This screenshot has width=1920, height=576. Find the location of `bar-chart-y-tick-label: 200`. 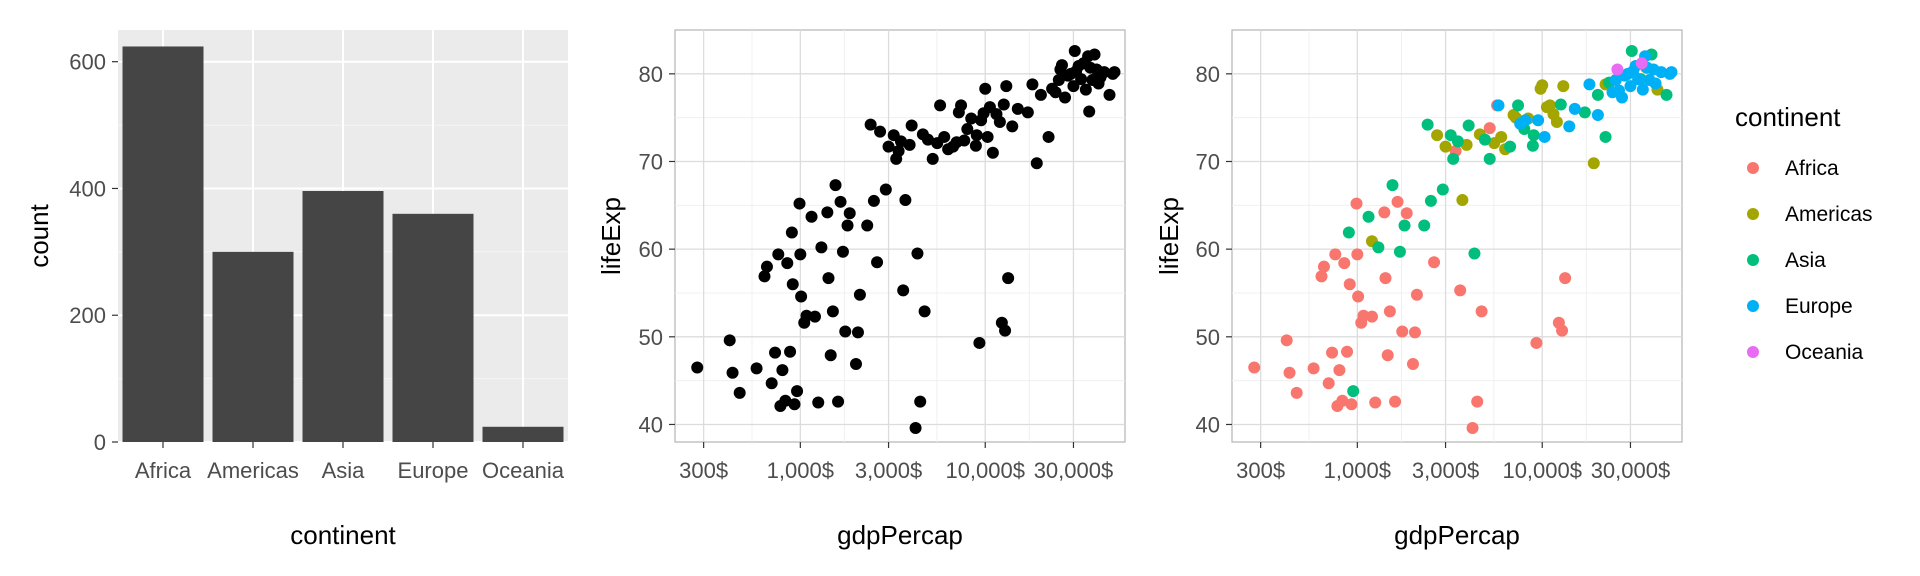

bar-chart-y-tick-label: 200 is located at coordinates (87, 315).